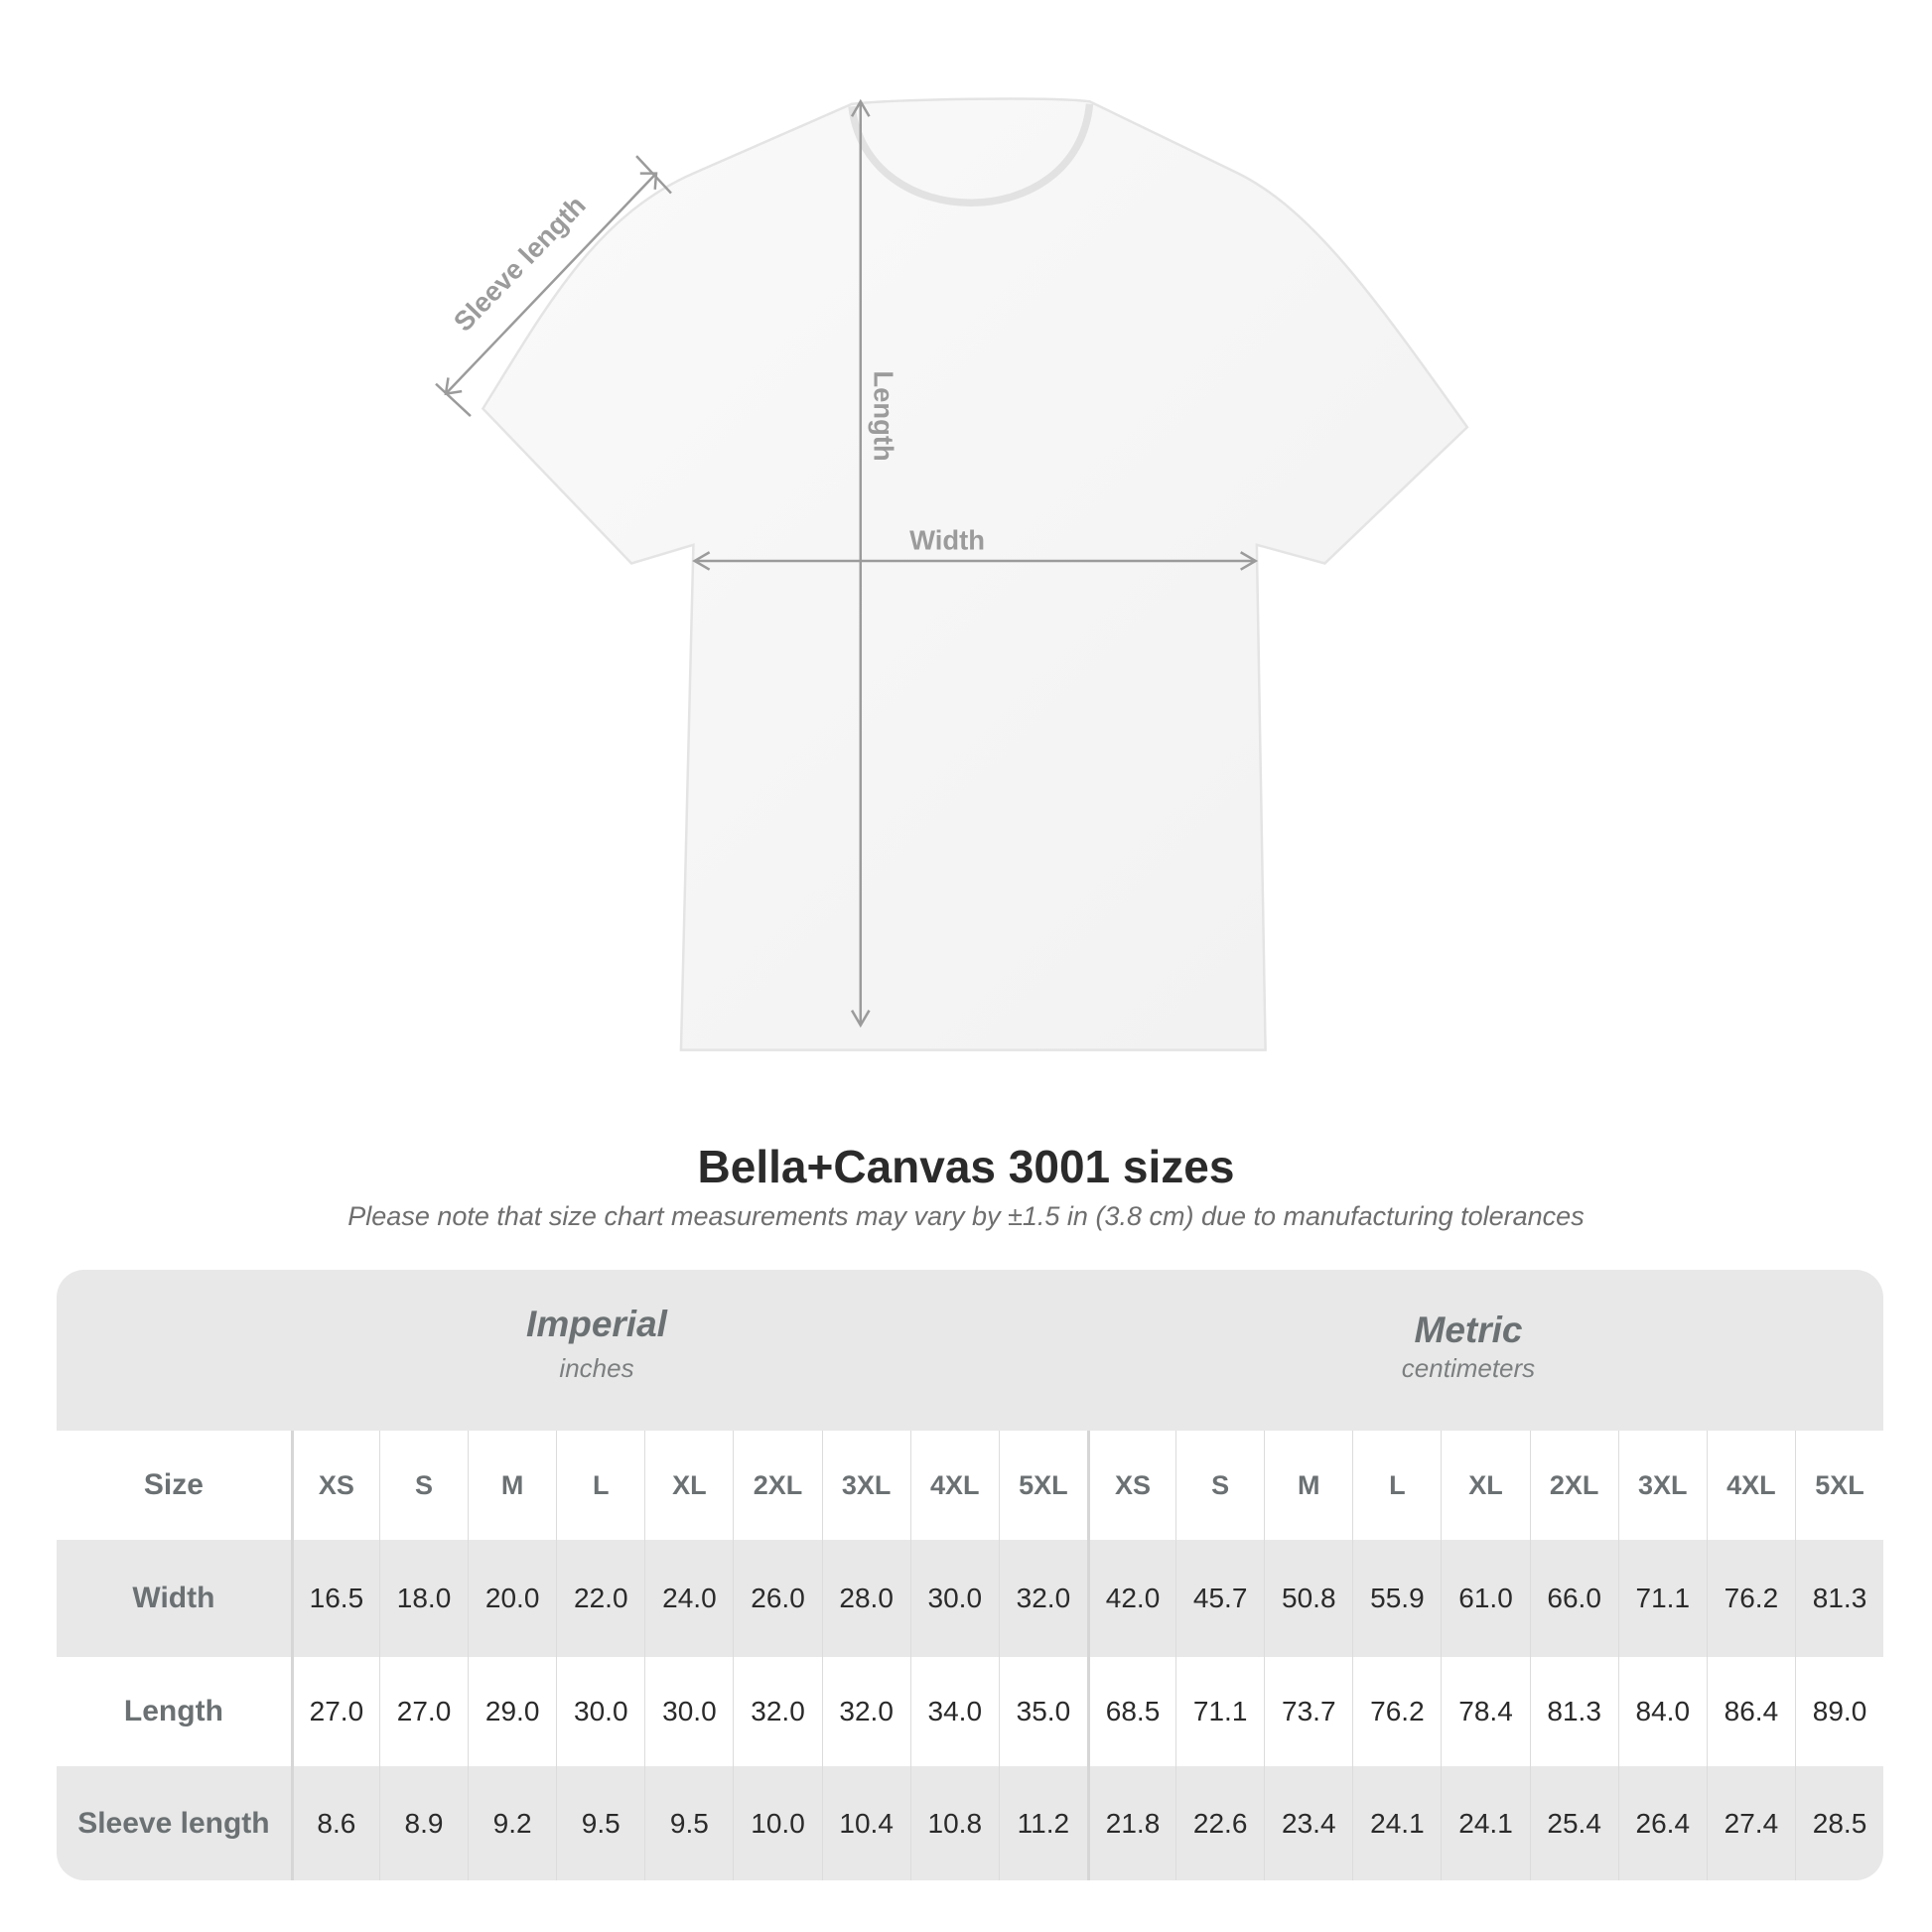 This screenshot has height=1932, width=1932. What do you see at coordinates (777, 1599) in the screenshot?
I see `value-cell: 26.0` at bounding box center [777, 1599].